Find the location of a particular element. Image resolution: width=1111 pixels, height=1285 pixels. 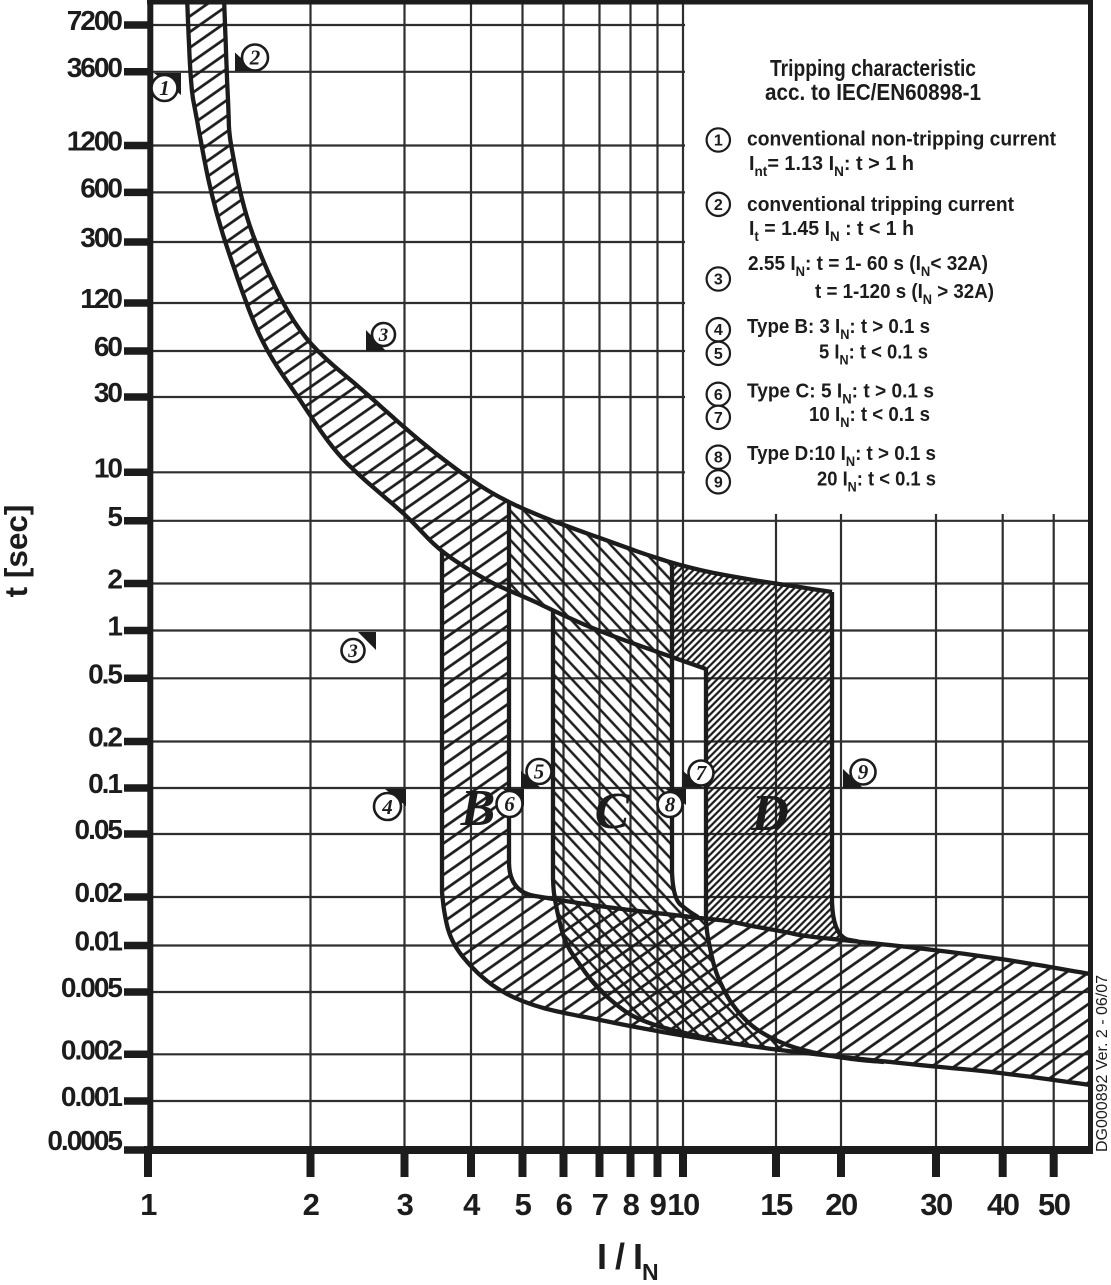

svg-text: Tripping characteristic is located at coordinates (873, 68).